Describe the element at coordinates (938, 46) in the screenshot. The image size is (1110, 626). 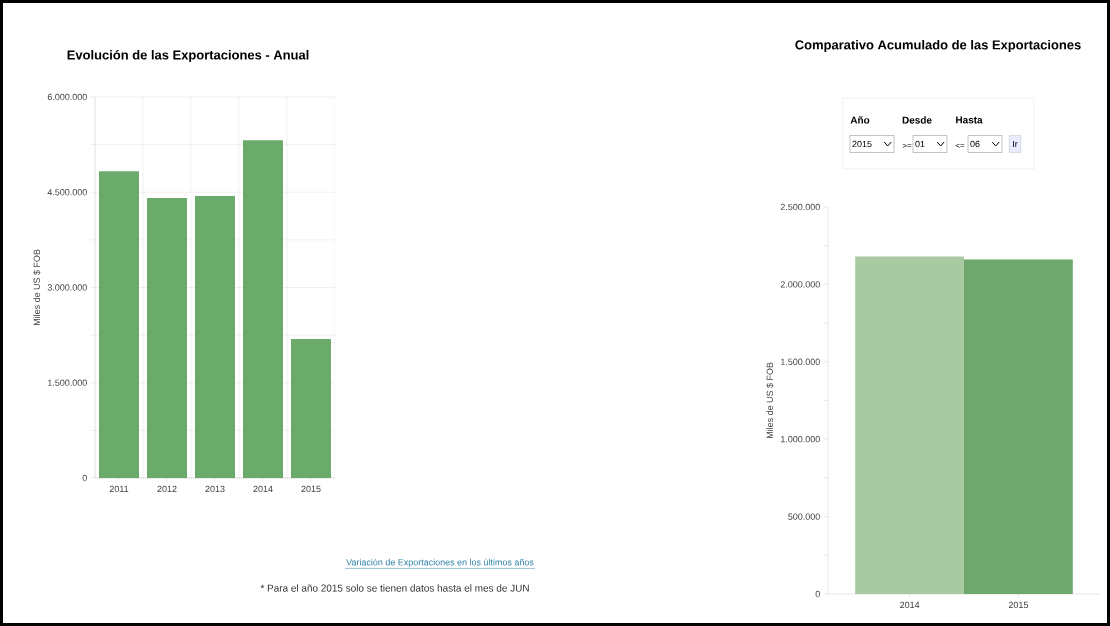
I see `chart-title: Comparativo Acumulado de las Exportaciones` at that location.